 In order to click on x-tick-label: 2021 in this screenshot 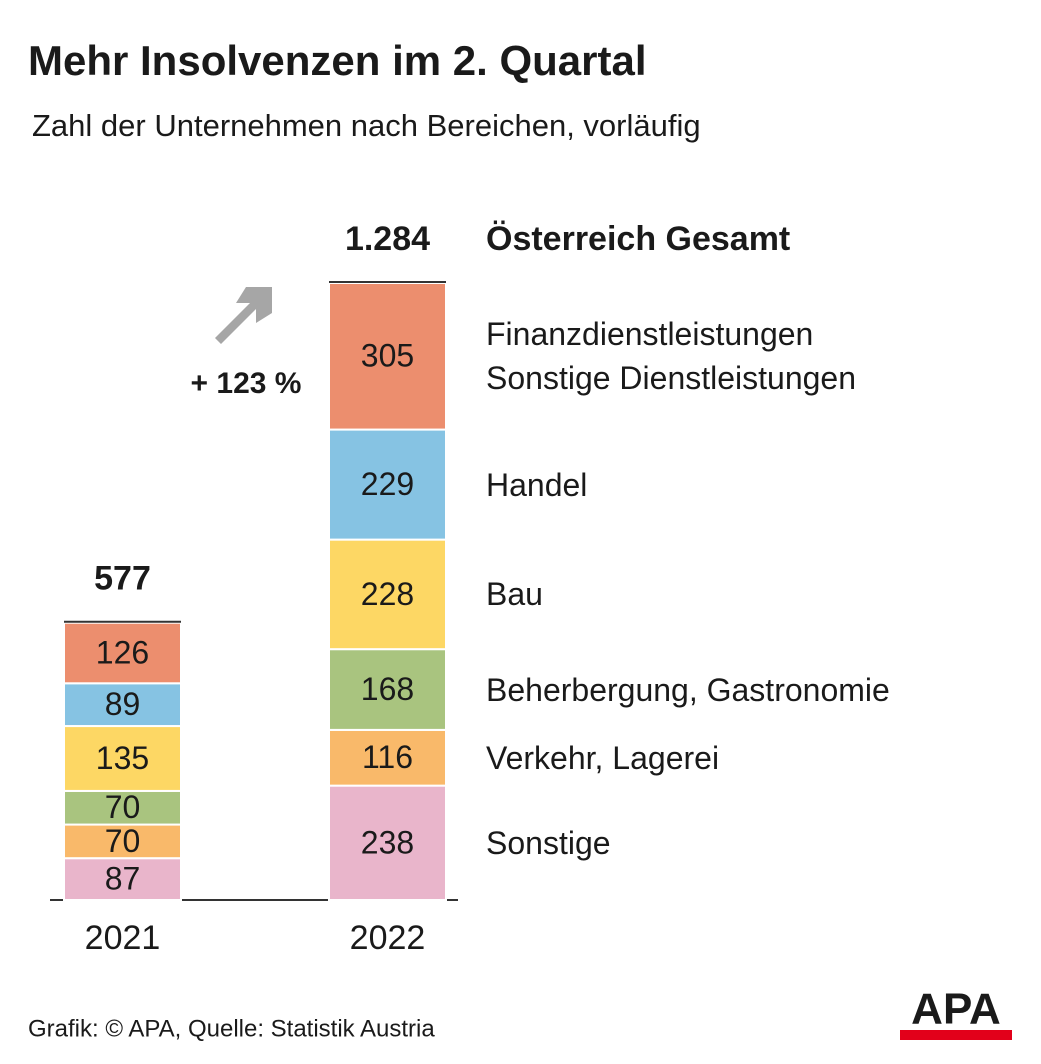, I will do `click(123, 938)`.